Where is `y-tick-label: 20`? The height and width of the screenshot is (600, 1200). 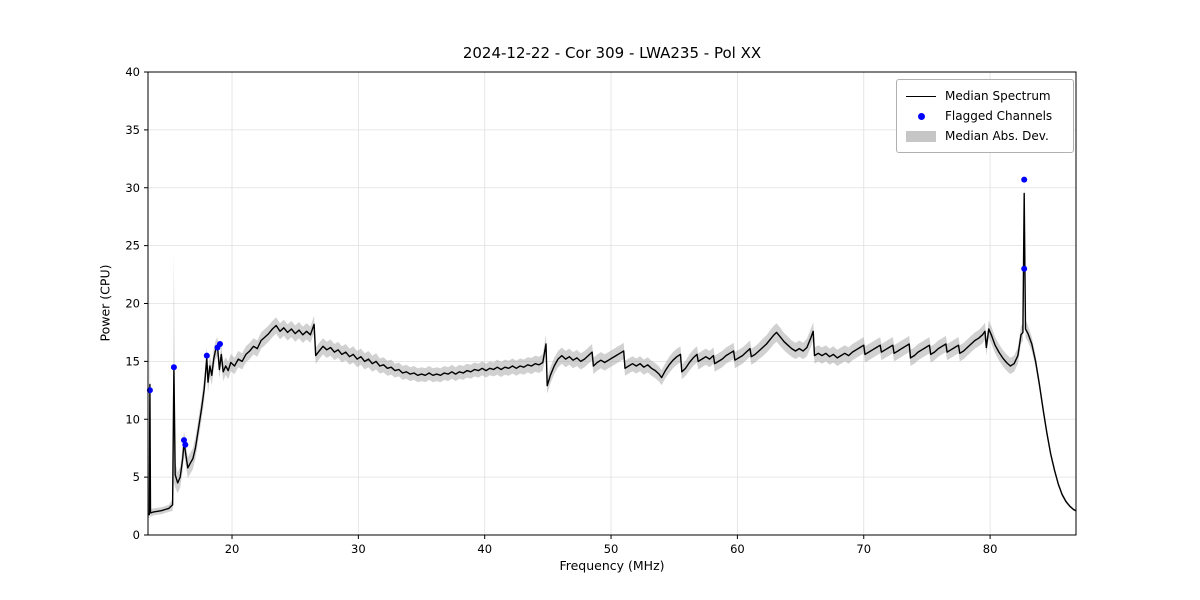 y-tick-label: 20 is located at coordinates (132, 304).